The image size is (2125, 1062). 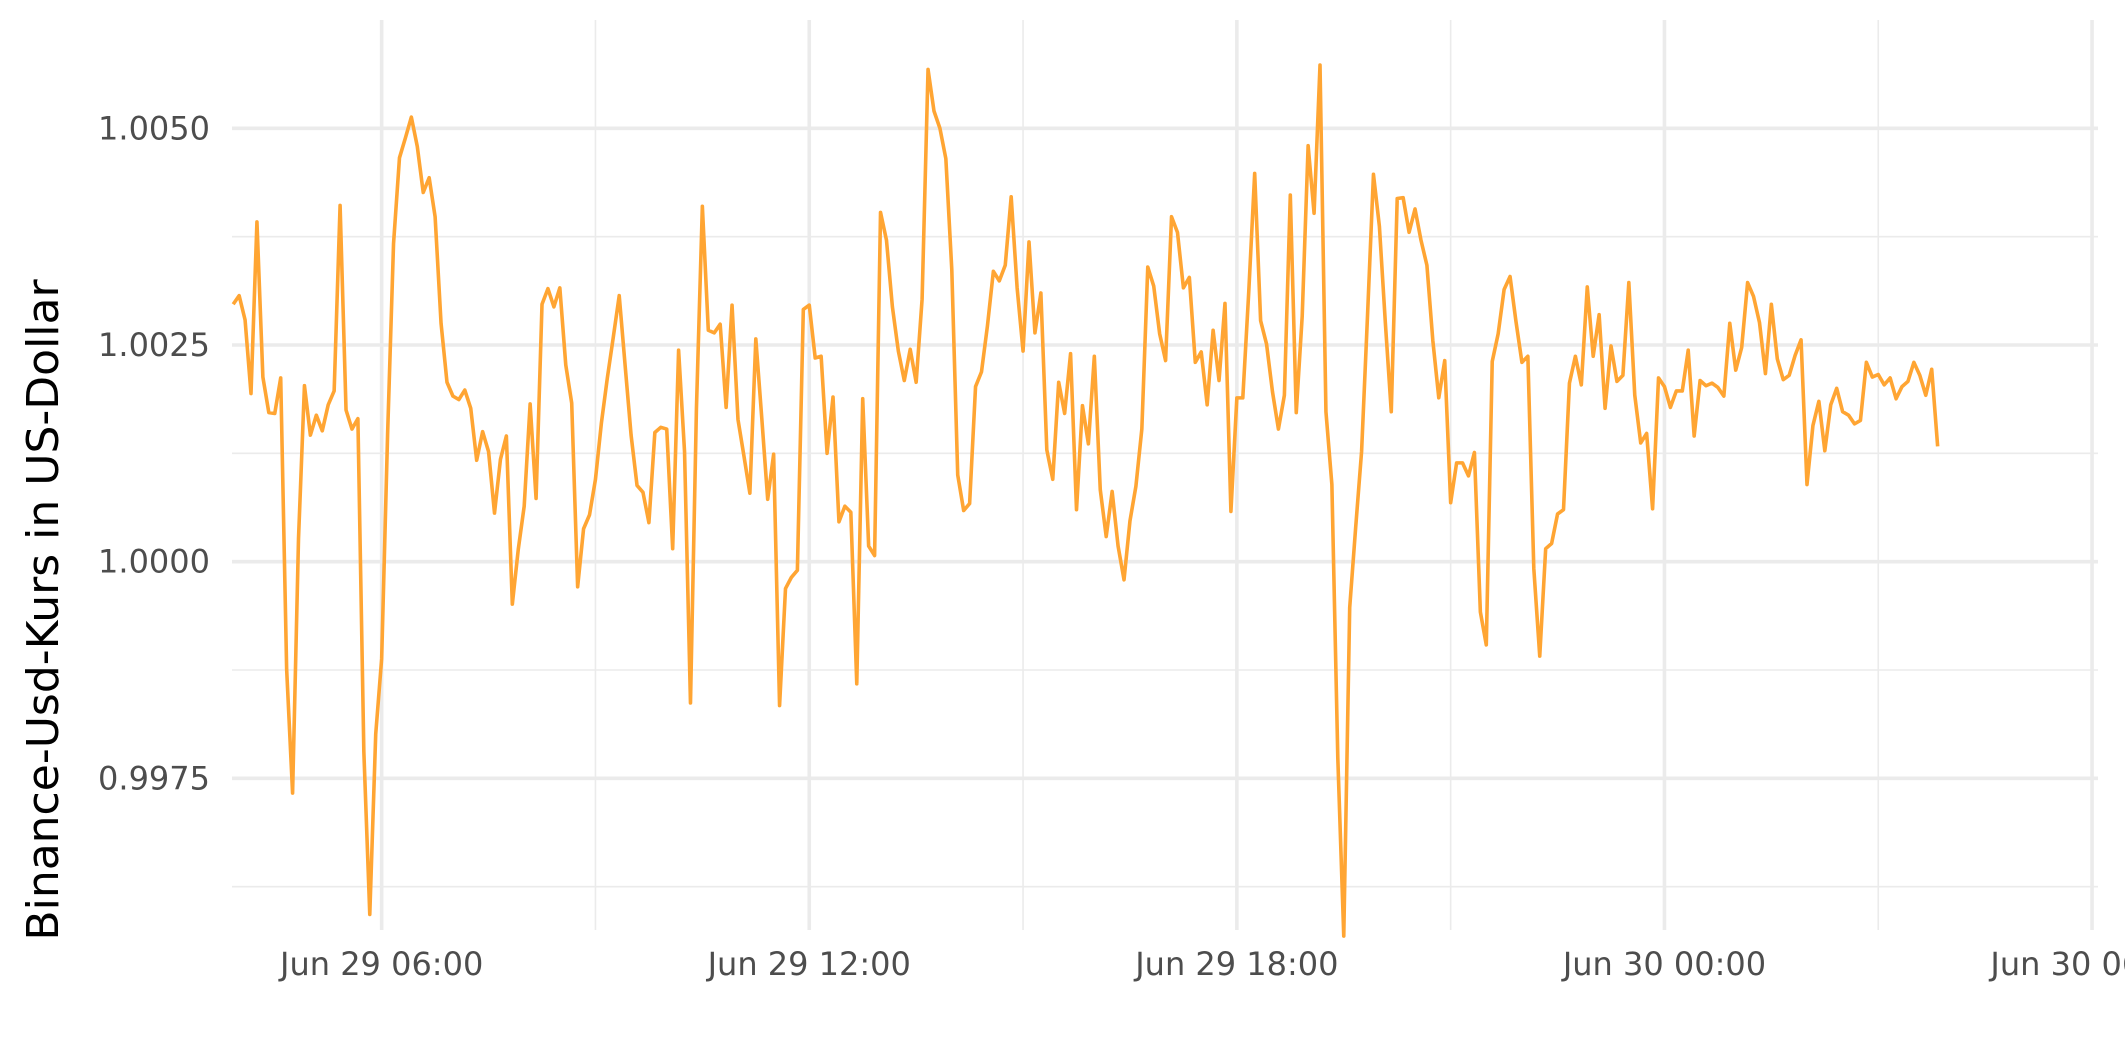 I want to click on x-tick-label: Jun 29 06:00, so click(x=380, y=964).